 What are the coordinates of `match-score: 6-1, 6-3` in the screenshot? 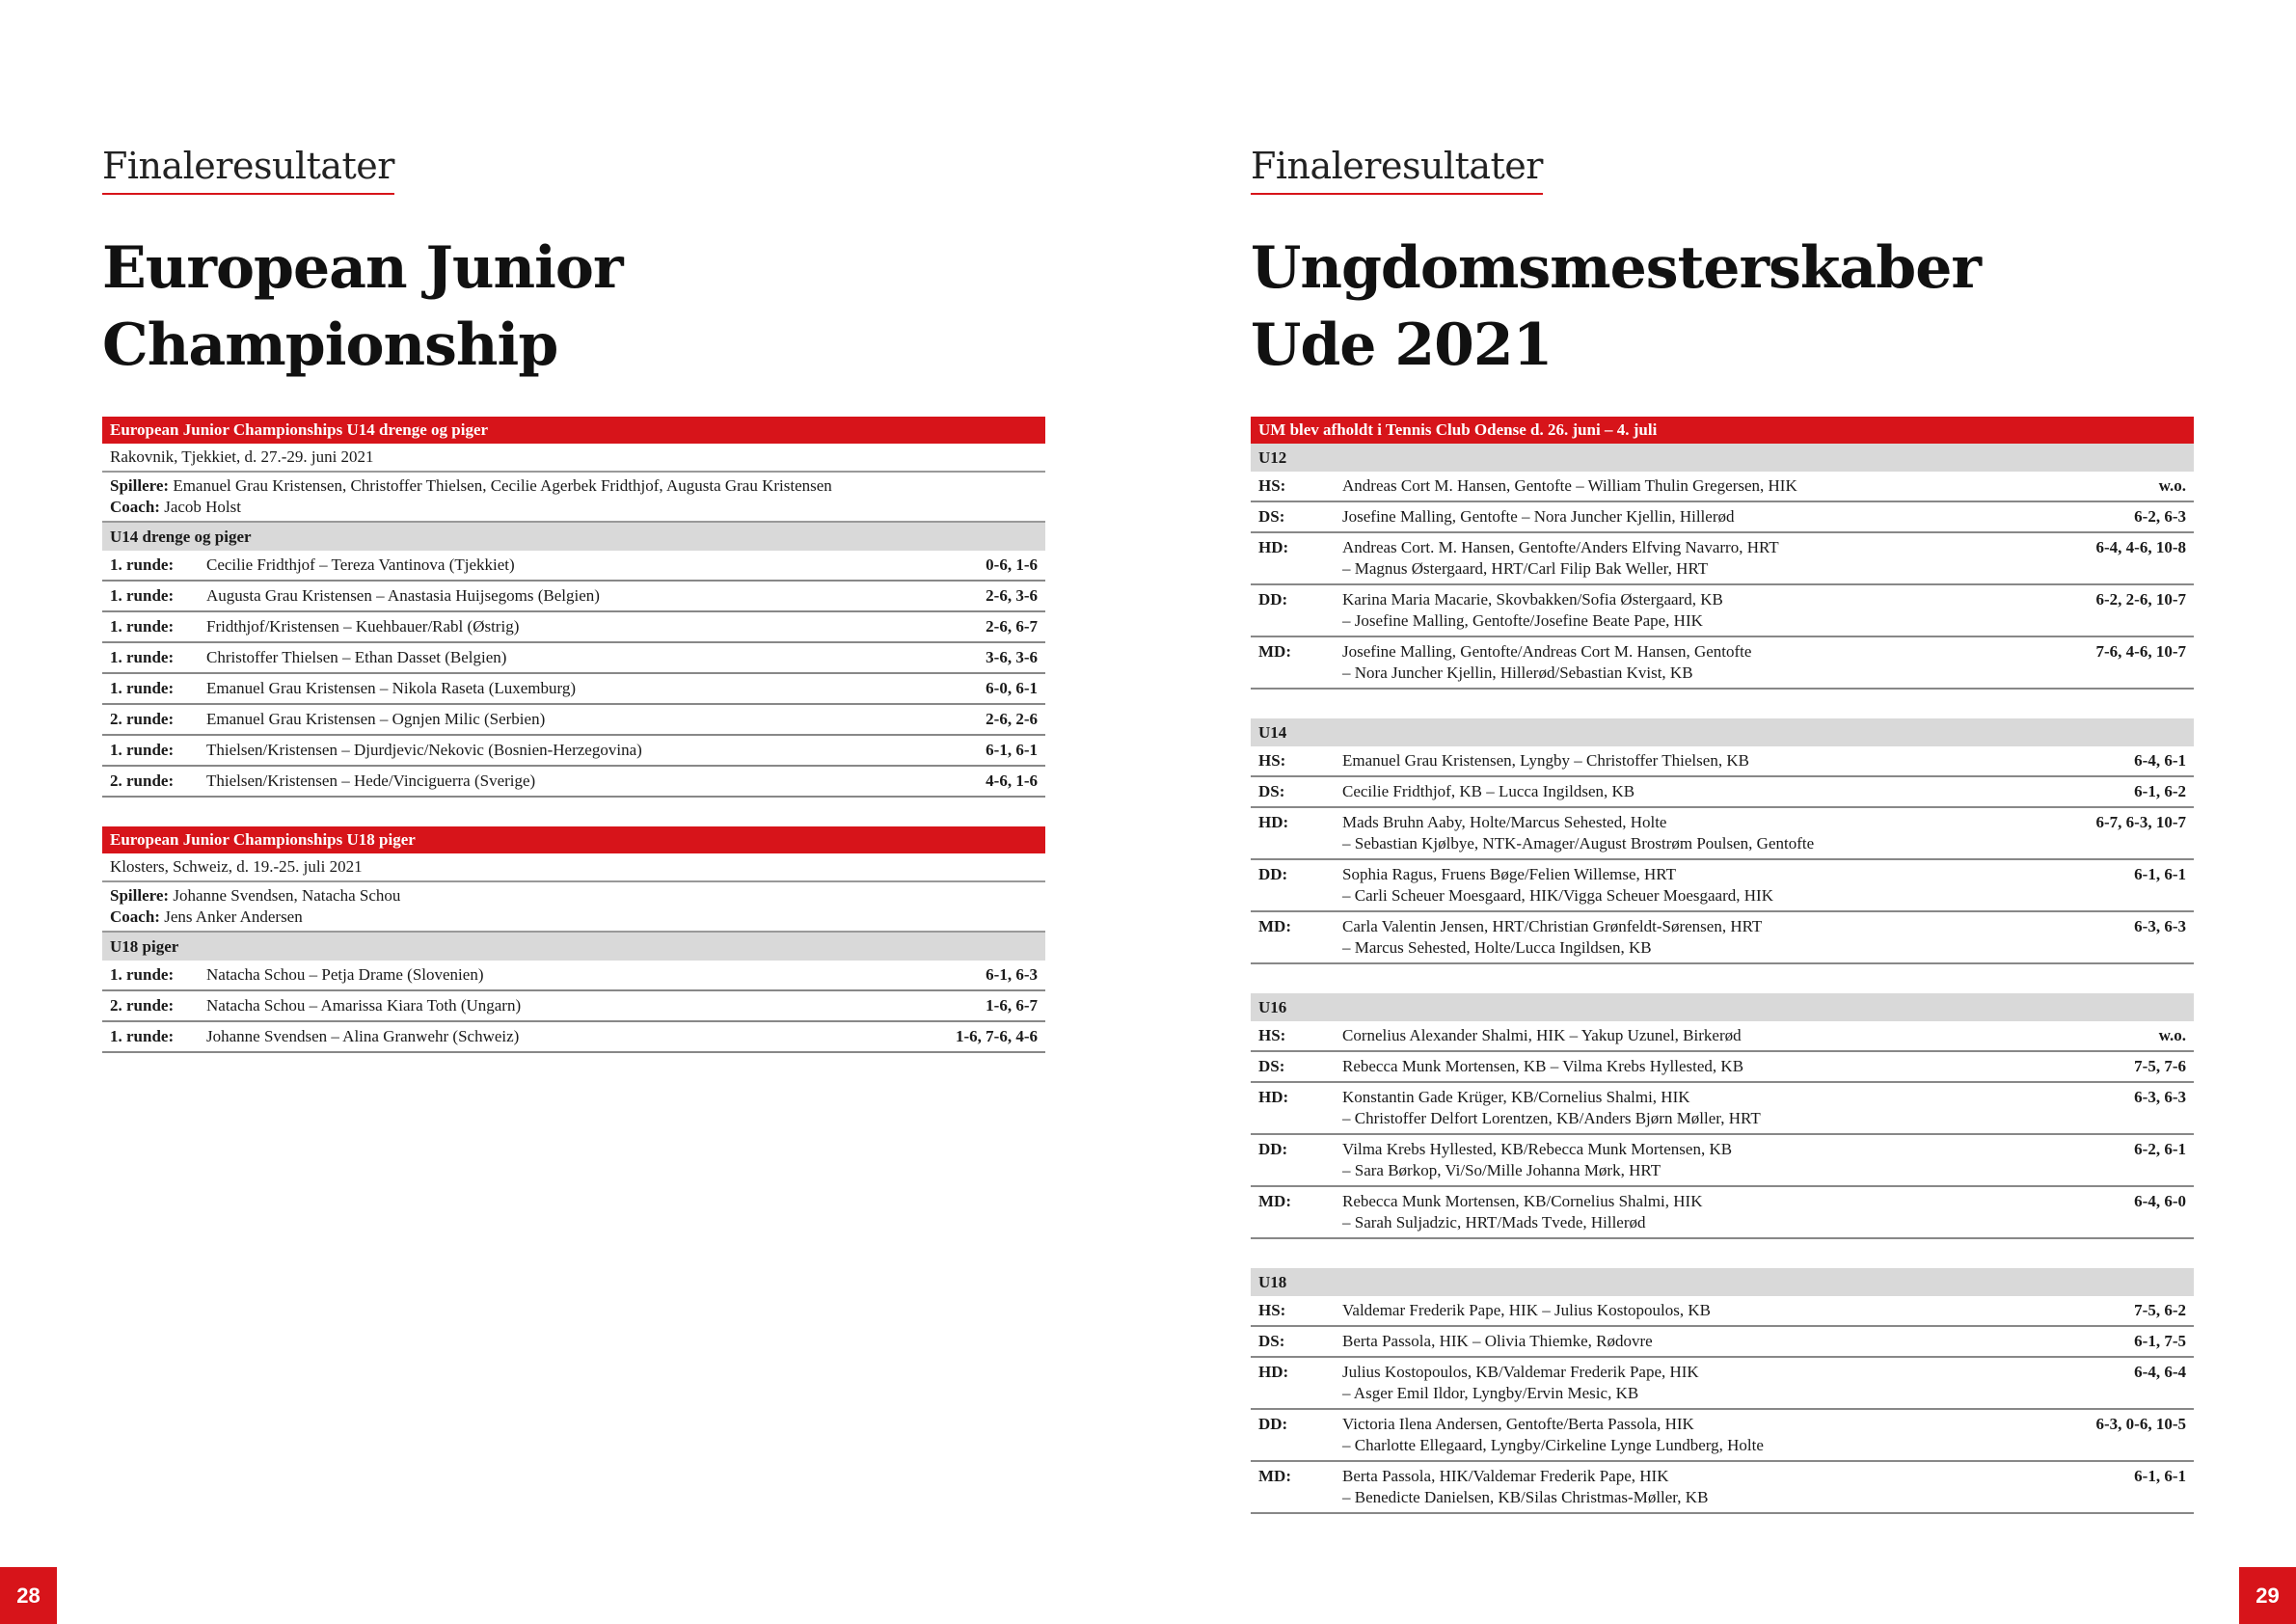 It's located at (1012, 974).